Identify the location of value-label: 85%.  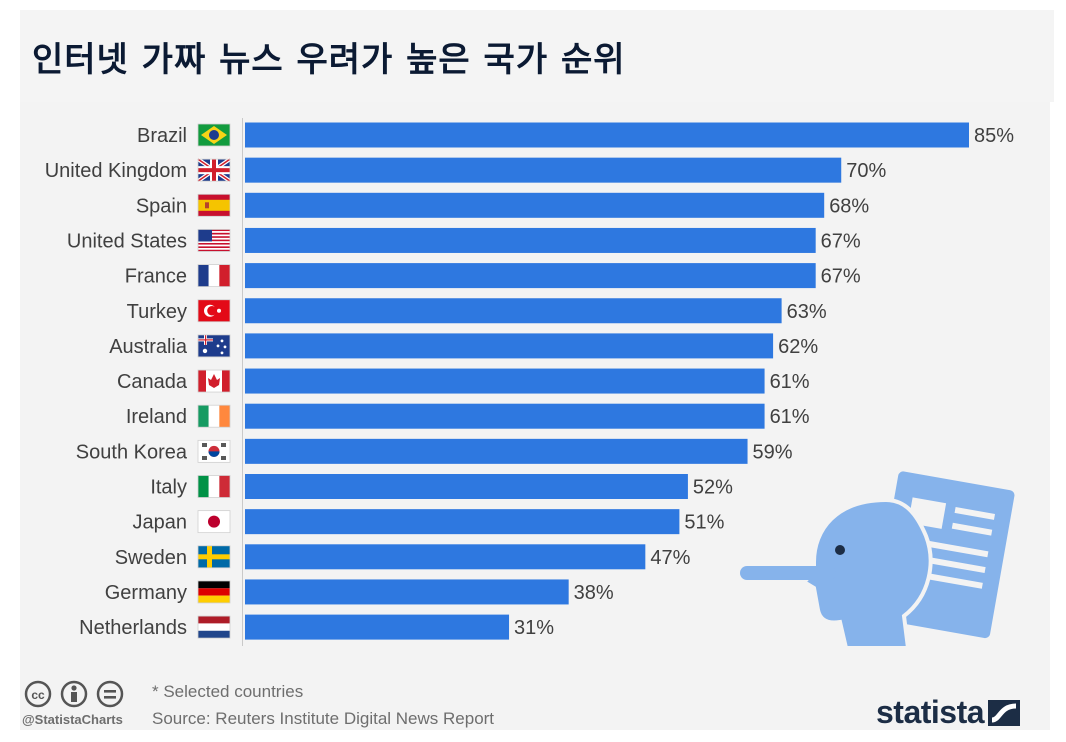
(994, 136).